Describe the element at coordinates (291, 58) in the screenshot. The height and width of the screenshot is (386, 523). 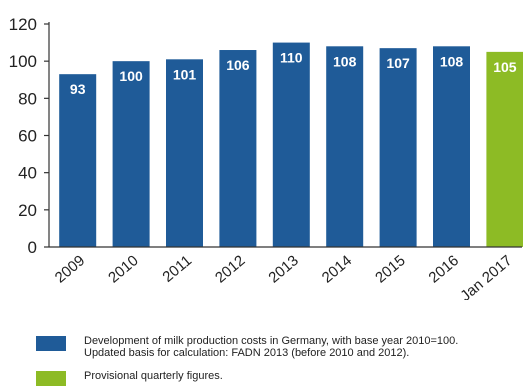
I see `bar-value-label: 110` at that location.